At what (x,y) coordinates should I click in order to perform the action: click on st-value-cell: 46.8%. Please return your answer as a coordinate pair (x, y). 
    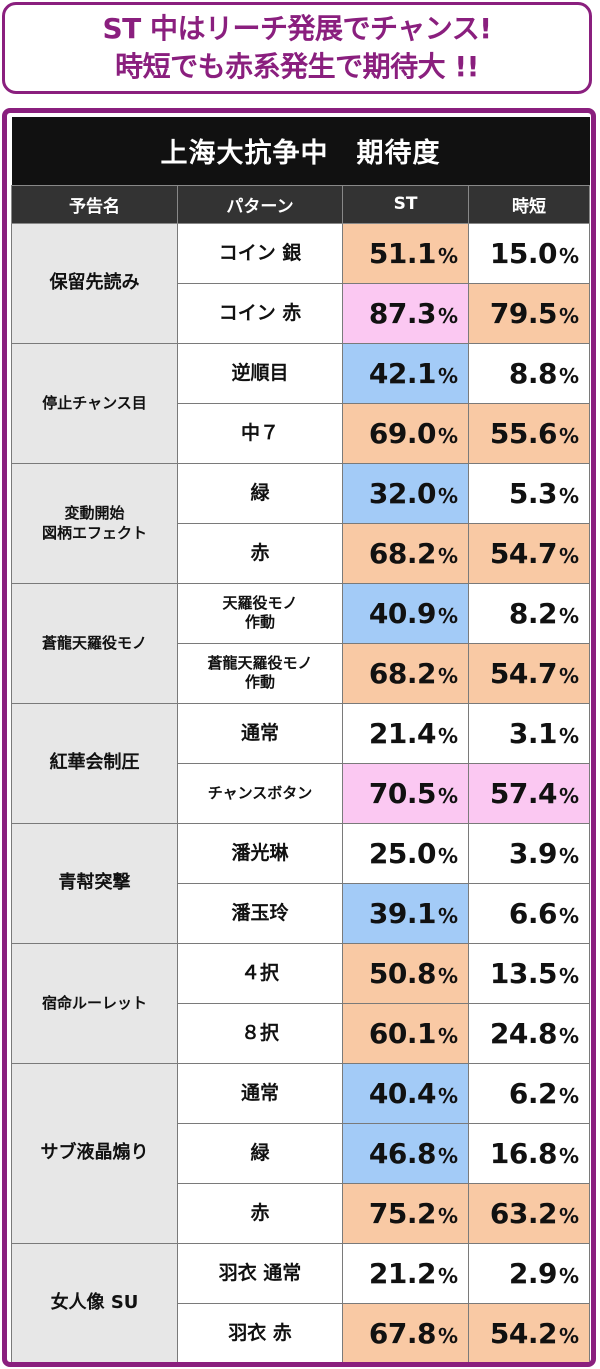
    Looking at the image, I should click on (405, 1153).